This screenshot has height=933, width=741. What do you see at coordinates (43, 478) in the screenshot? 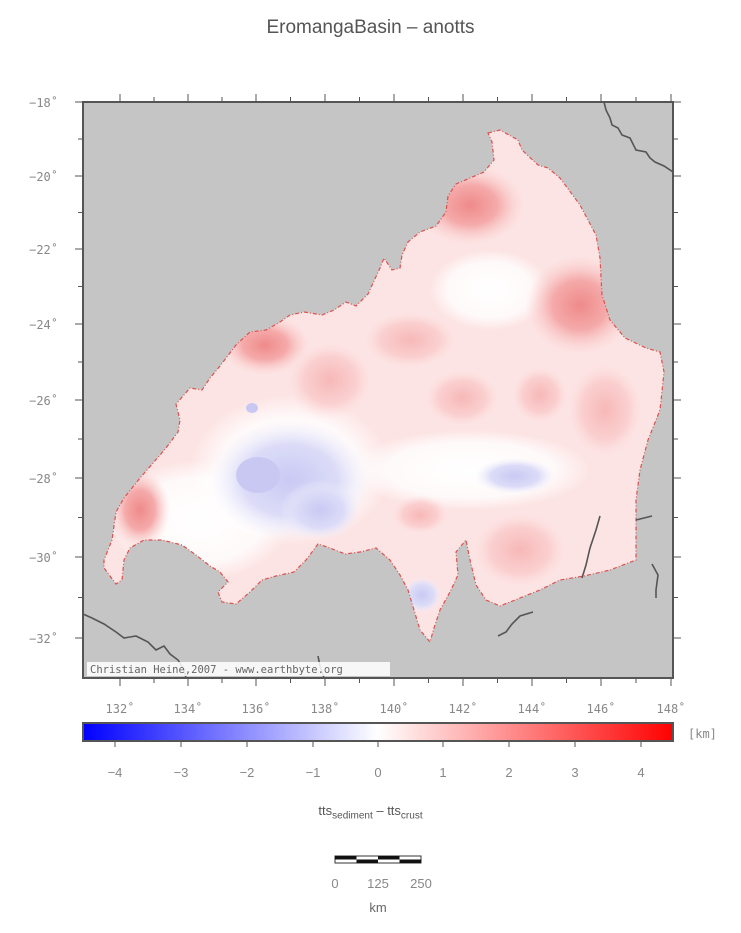
I see `lat-label: −28˚` at bounding box center [43, 478].